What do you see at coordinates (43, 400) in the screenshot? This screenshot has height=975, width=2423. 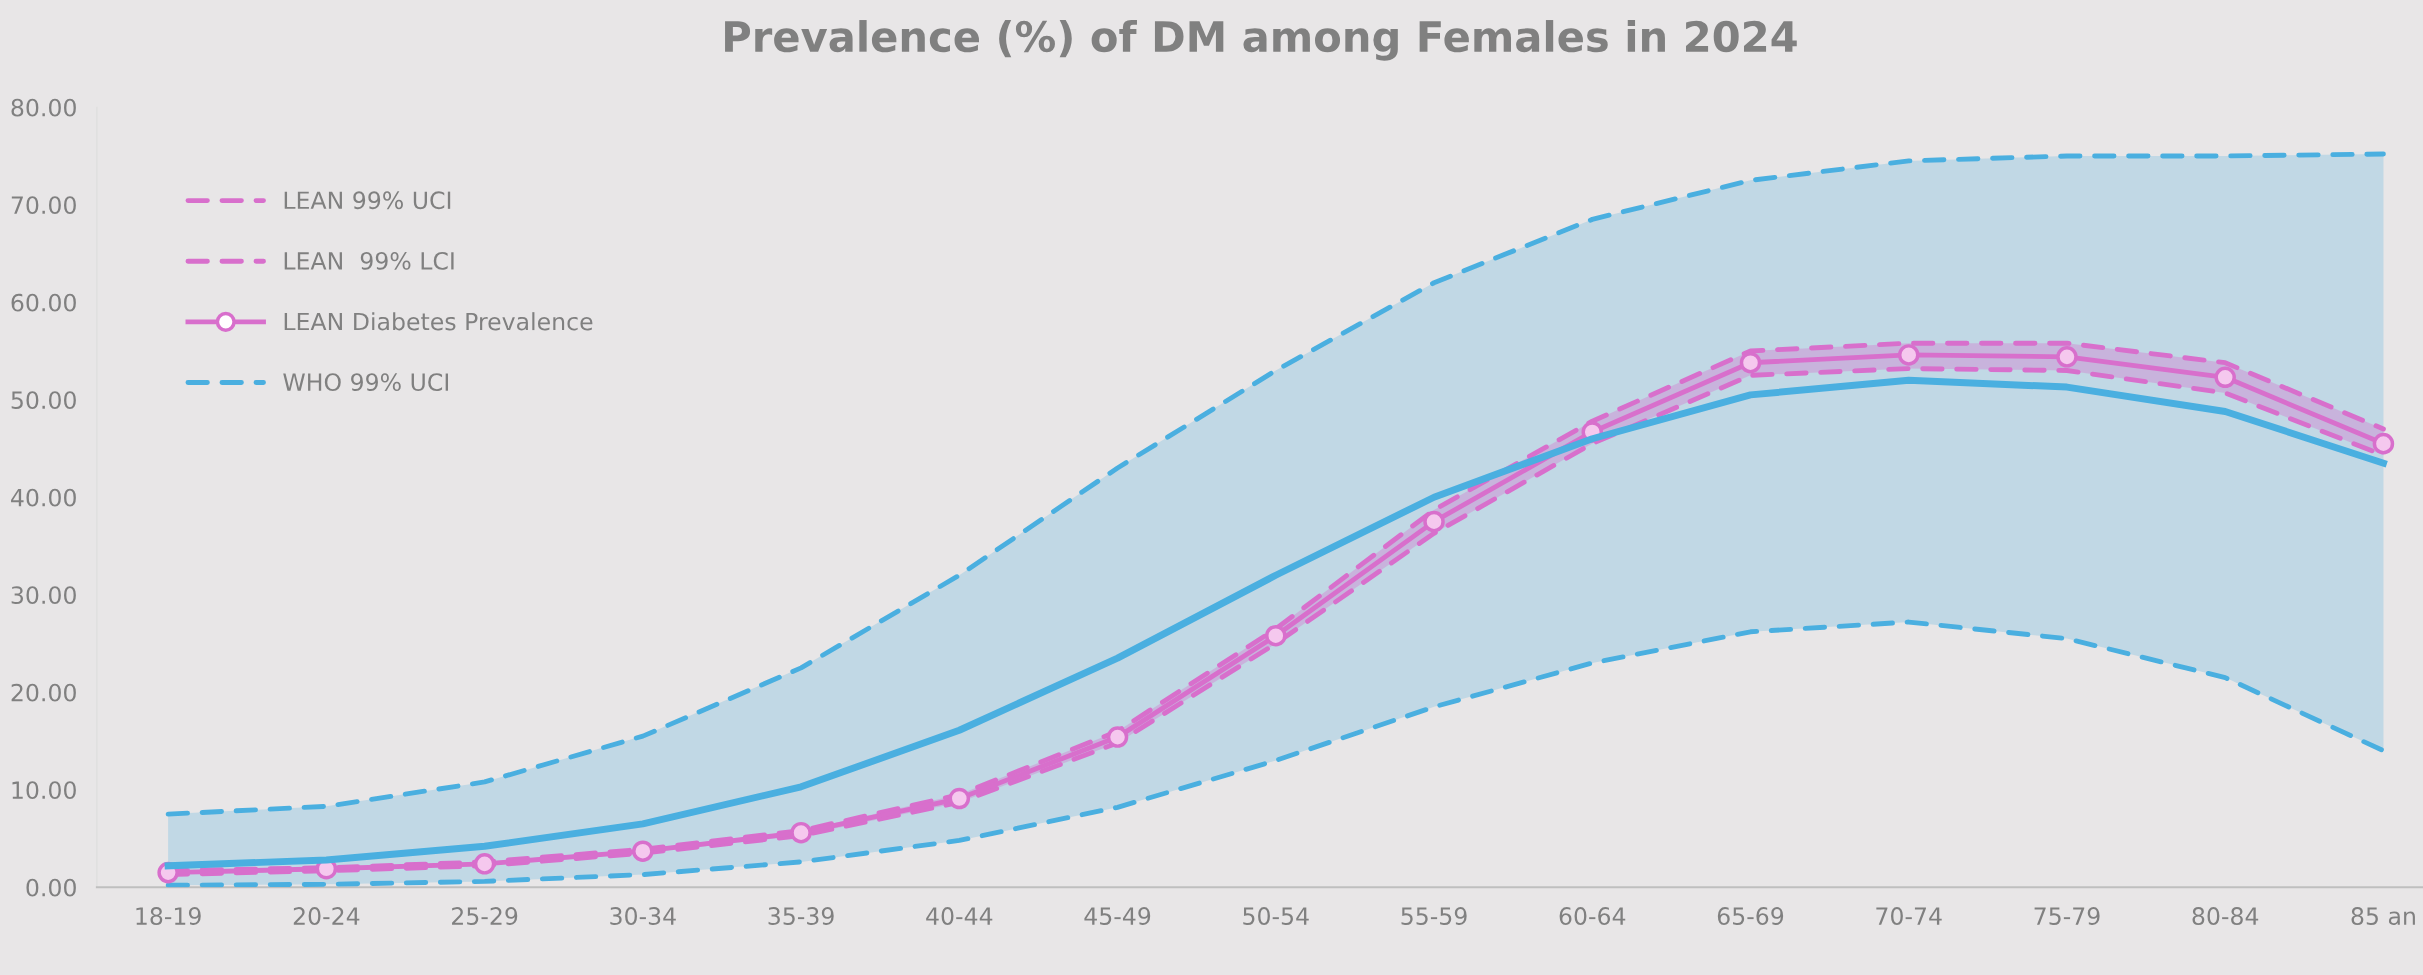 I see `y-tick-label: 50.00` at bounding box center [43, 400].